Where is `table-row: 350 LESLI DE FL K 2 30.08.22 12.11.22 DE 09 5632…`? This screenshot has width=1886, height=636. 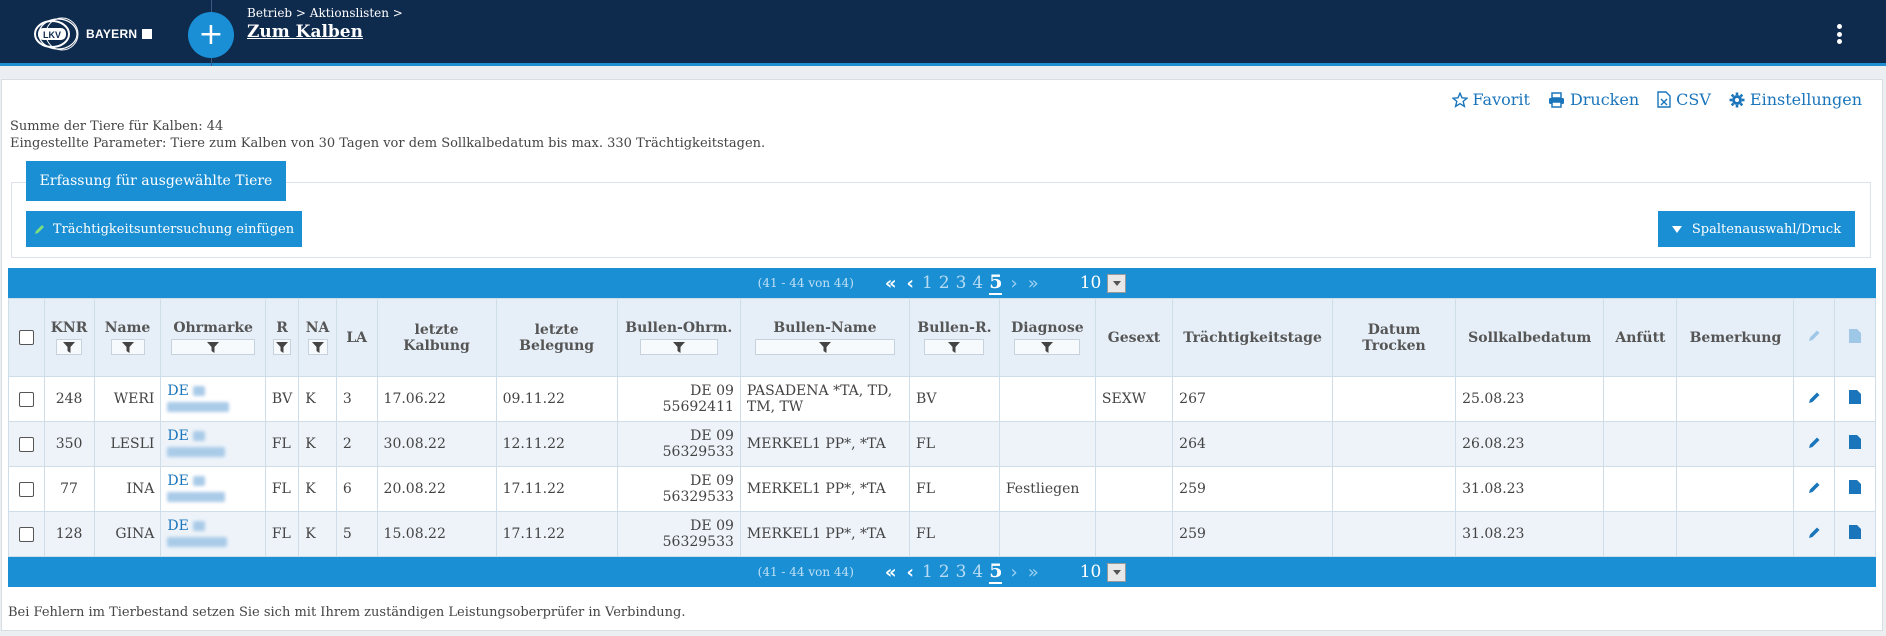
table-row: 350 LESLI DE FL K 2 30.08.22 12.11.22 DE 09 5632… is located at coordinates (942, 444).